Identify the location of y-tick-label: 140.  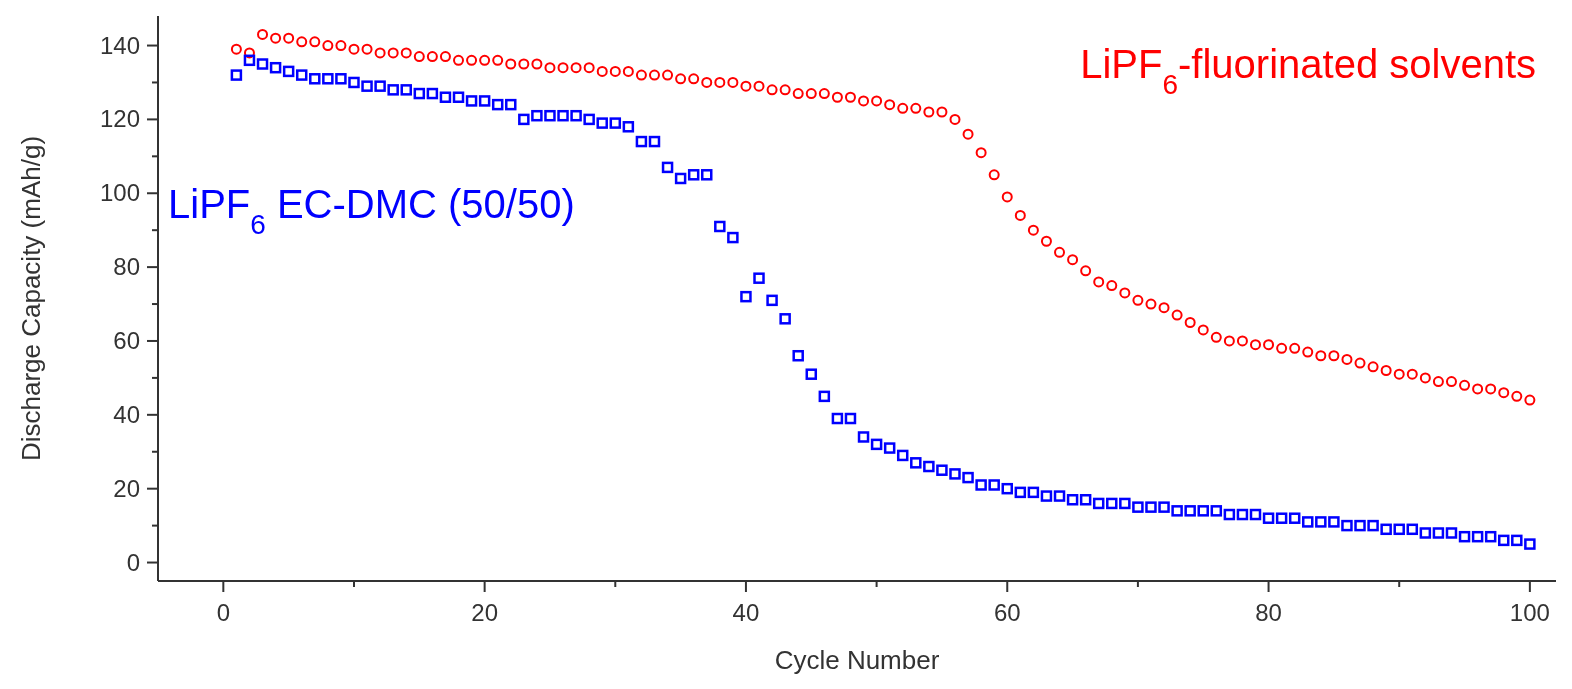
(119, 45).